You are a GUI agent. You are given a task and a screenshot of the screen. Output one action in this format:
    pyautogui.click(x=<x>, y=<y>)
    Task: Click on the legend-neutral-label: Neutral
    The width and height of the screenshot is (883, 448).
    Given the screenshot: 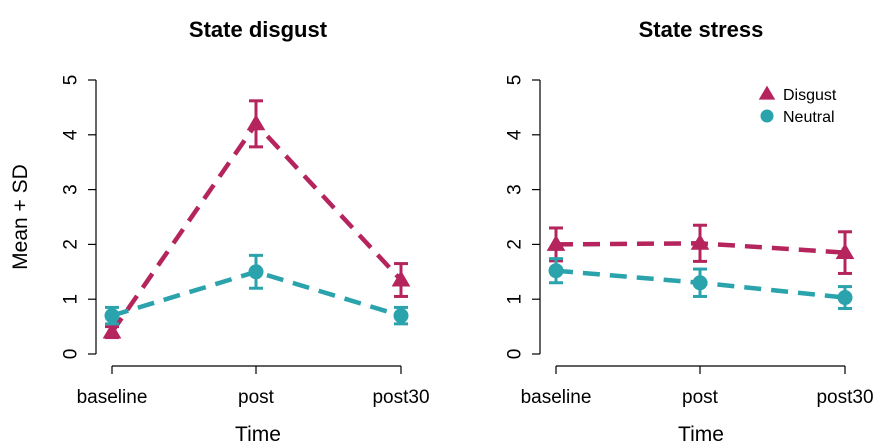 What is the action you would take?
    pyautogui.click(x=809, y=117)
    